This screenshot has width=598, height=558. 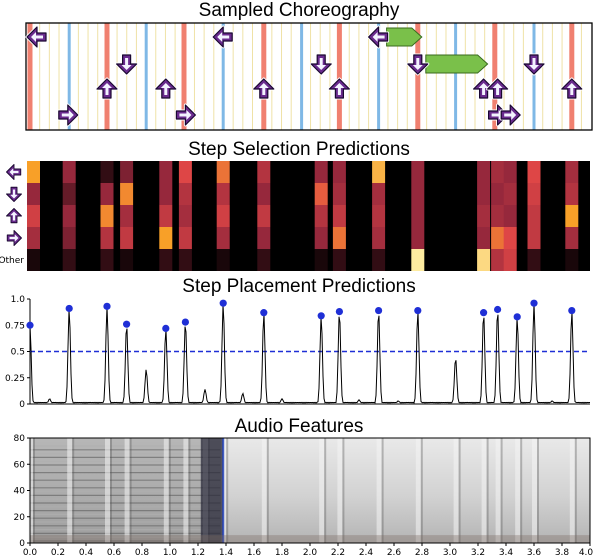 What do you see at coordinates (310, 553) in the screenshot?
I see `xtick-label: 2.0` at bounding box center [310, 553].